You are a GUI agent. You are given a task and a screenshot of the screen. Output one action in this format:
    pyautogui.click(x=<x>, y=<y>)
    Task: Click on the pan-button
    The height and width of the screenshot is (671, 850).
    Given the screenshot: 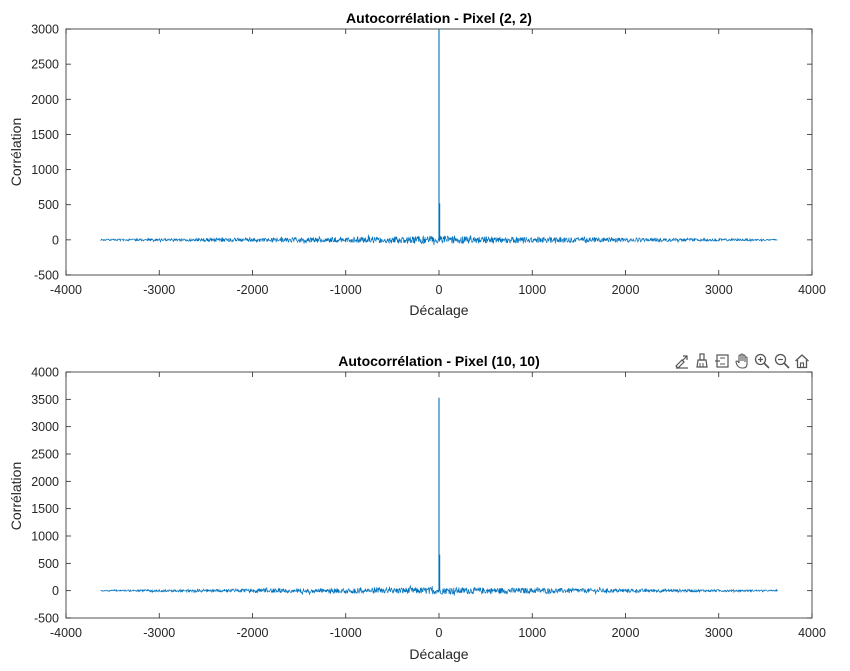 What is the action you would take?
    pyautogui.click(x=742, y=361)
    